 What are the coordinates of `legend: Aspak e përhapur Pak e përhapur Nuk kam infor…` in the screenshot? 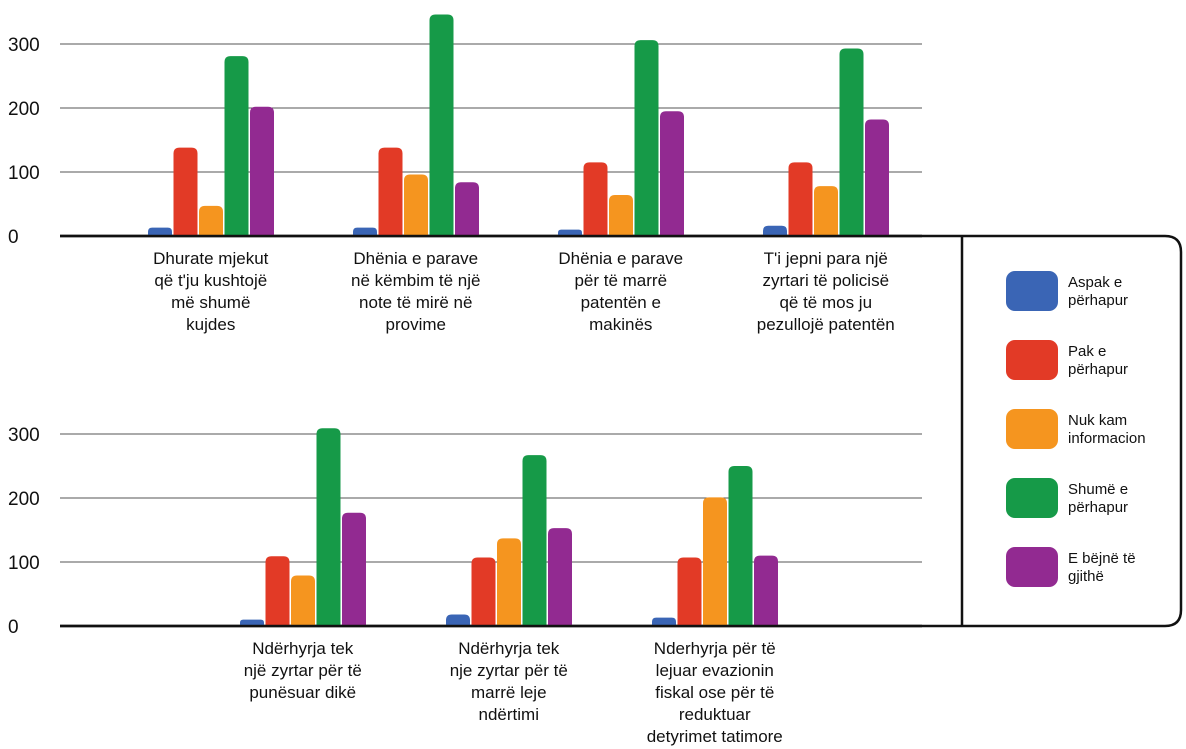 It's located at (1076, 429).